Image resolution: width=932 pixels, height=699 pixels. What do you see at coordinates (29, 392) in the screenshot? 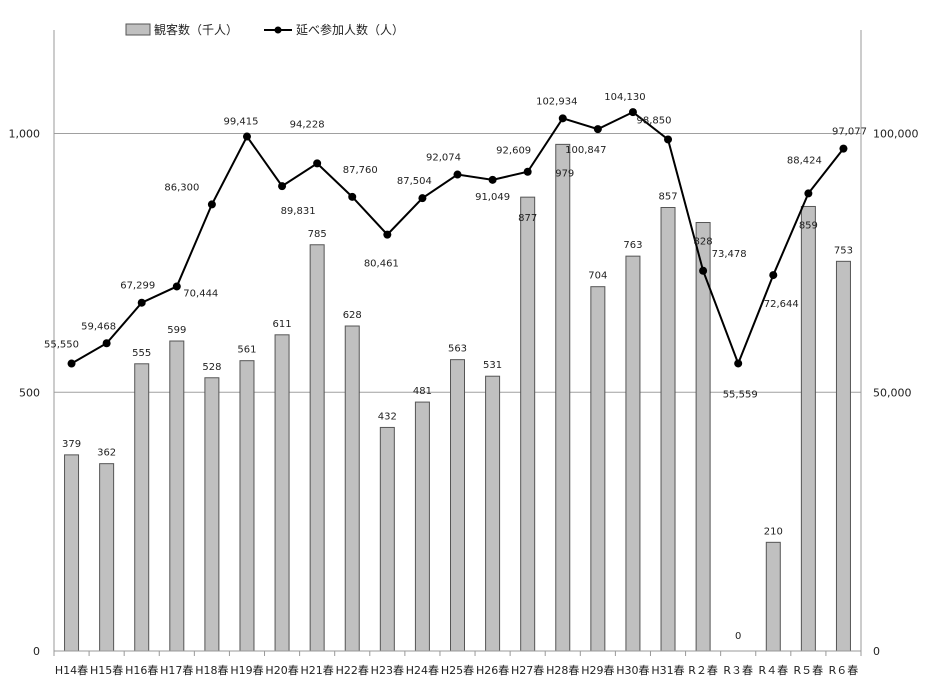
I see `y-left-tick-label: 500` at bounding box center [29, 392].